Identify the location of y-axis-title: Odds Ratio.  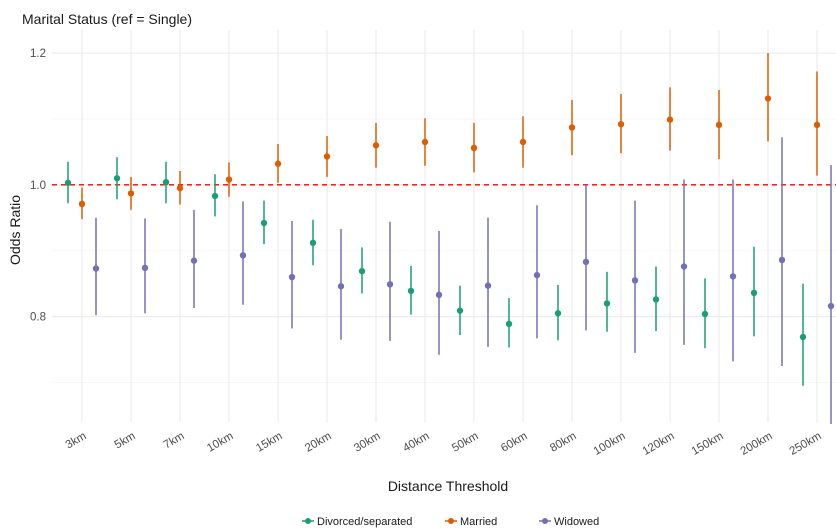
(15, 230).